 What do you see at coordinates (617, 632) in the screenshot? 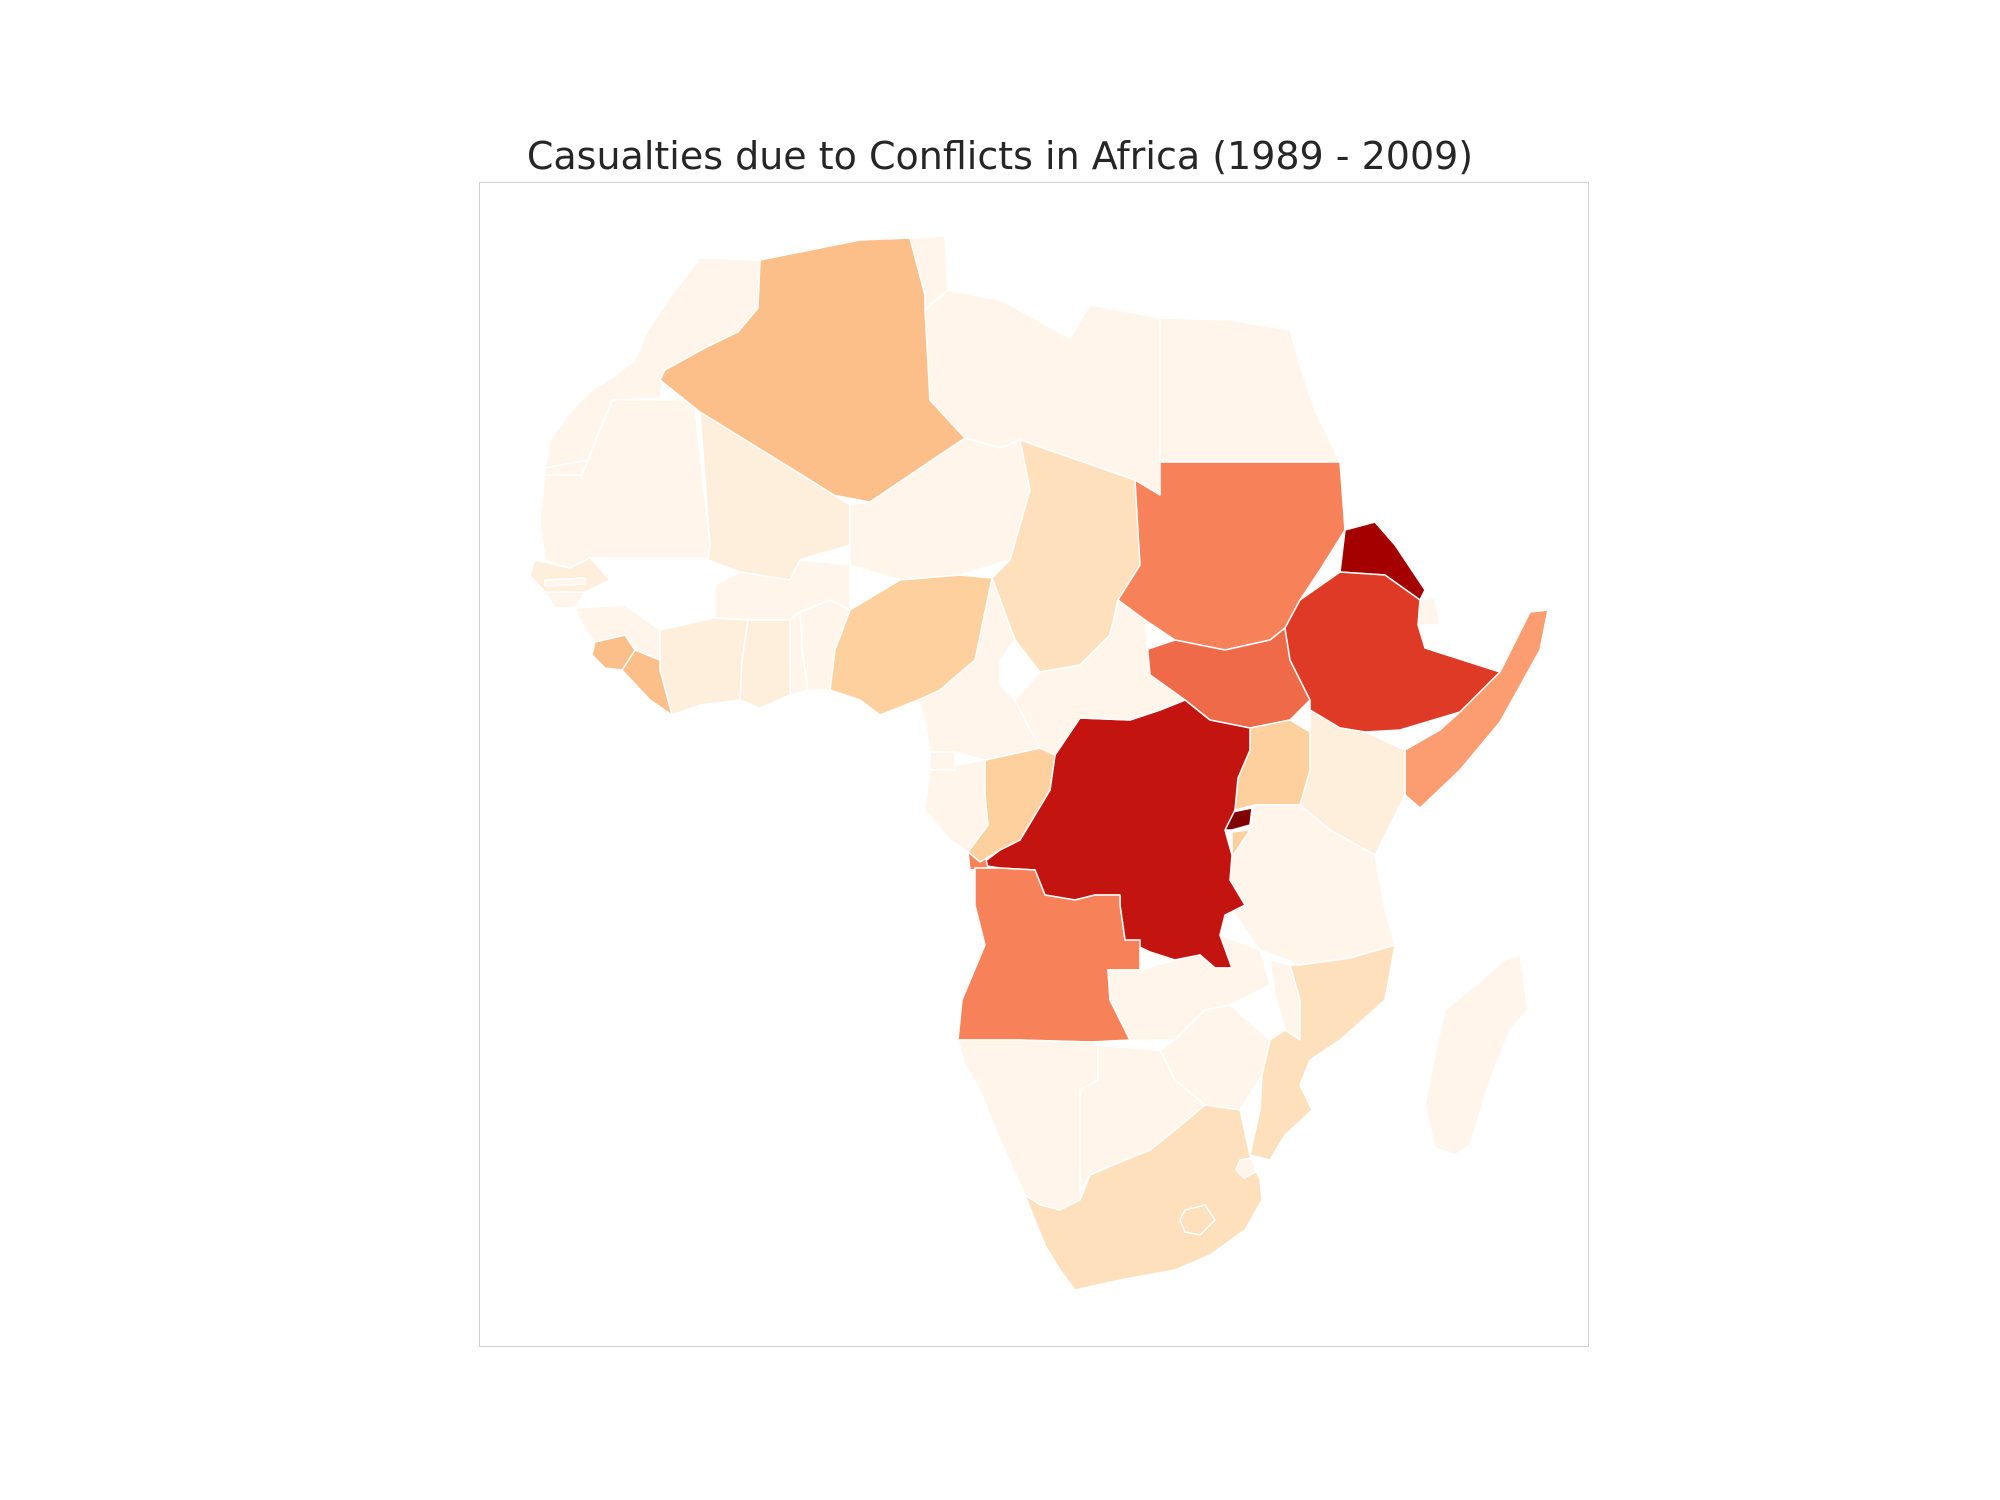
I see `region-guinea` at bounding box center [617, 632].